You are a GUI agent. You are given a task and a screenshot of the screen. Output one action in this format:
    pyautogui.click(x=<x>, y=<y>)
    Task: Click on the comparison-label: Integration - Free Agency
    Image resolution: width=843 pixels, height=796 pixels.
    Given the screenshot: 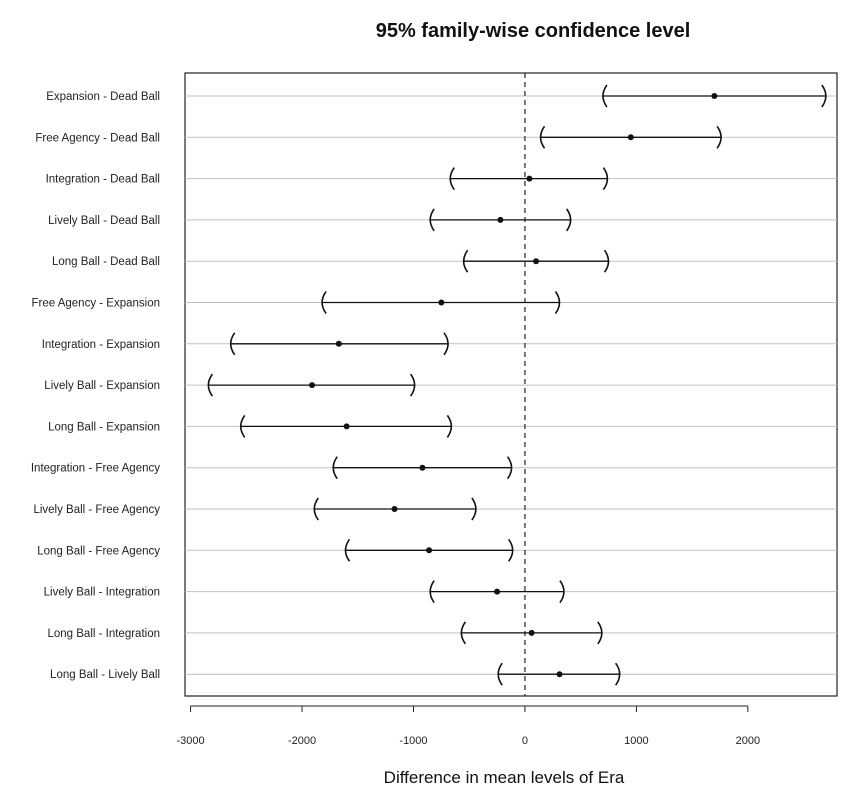 What is the action you would take?
    pyautogui.click(x=95, y=469)
    